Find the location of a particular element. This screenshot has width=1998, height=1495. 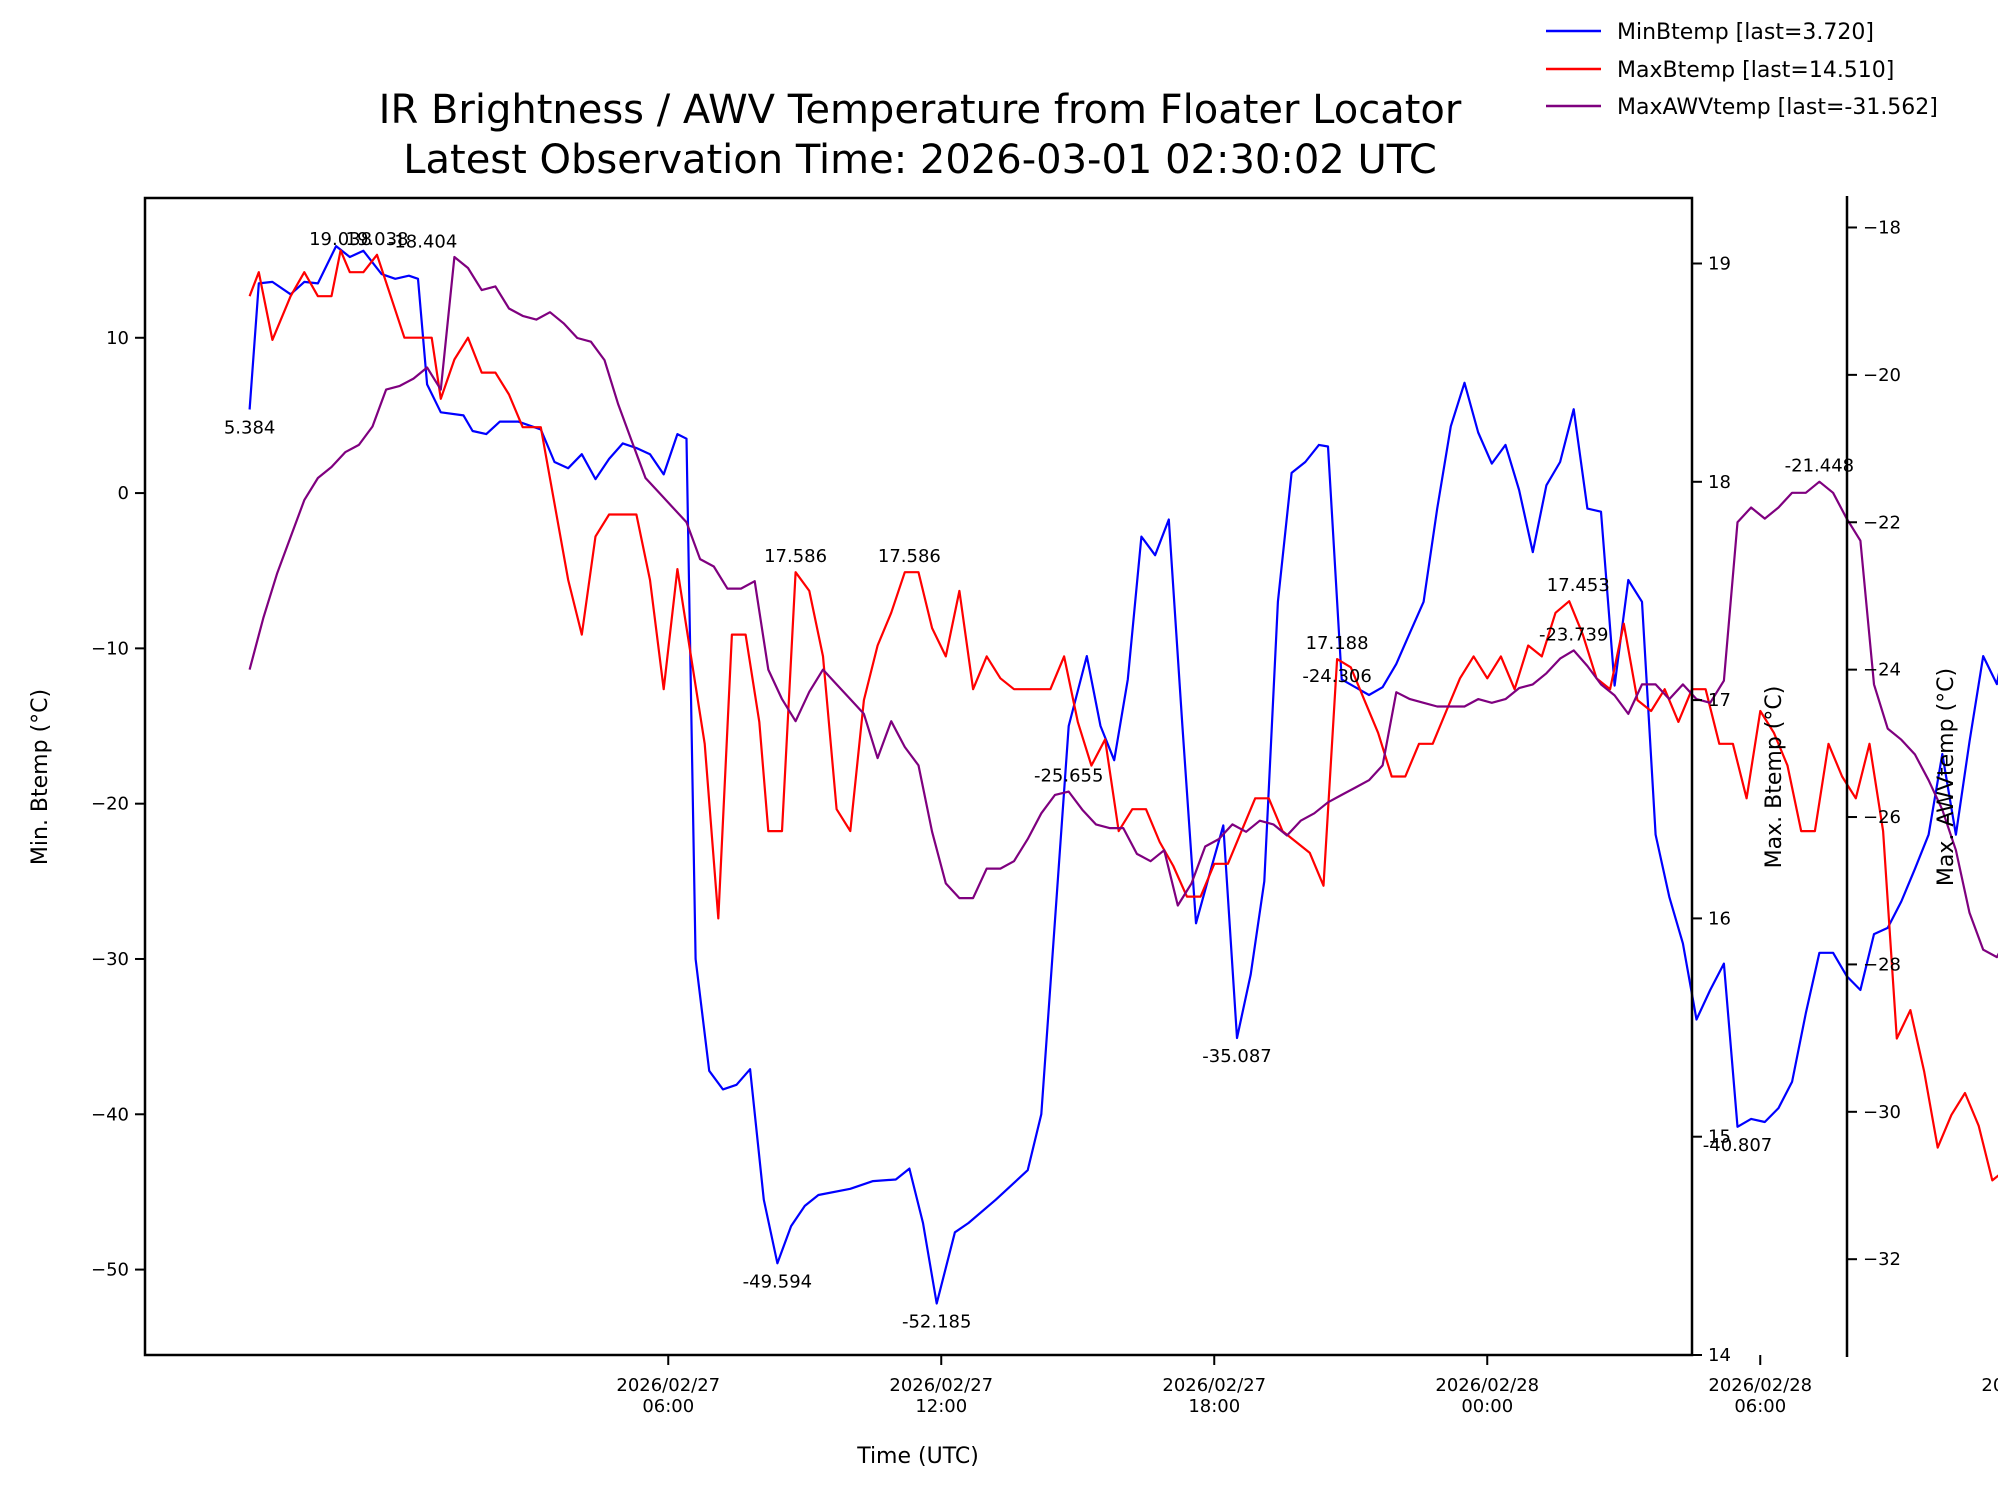

annotation-label: -21.448 is located at coordinates (1819, 466).